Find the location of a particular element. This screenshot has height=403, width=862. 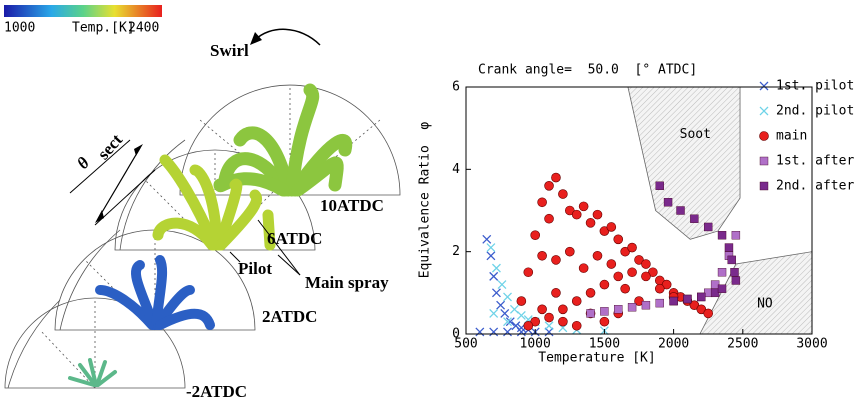

y-tick-label: 6 is located at coordinates (456, 87).